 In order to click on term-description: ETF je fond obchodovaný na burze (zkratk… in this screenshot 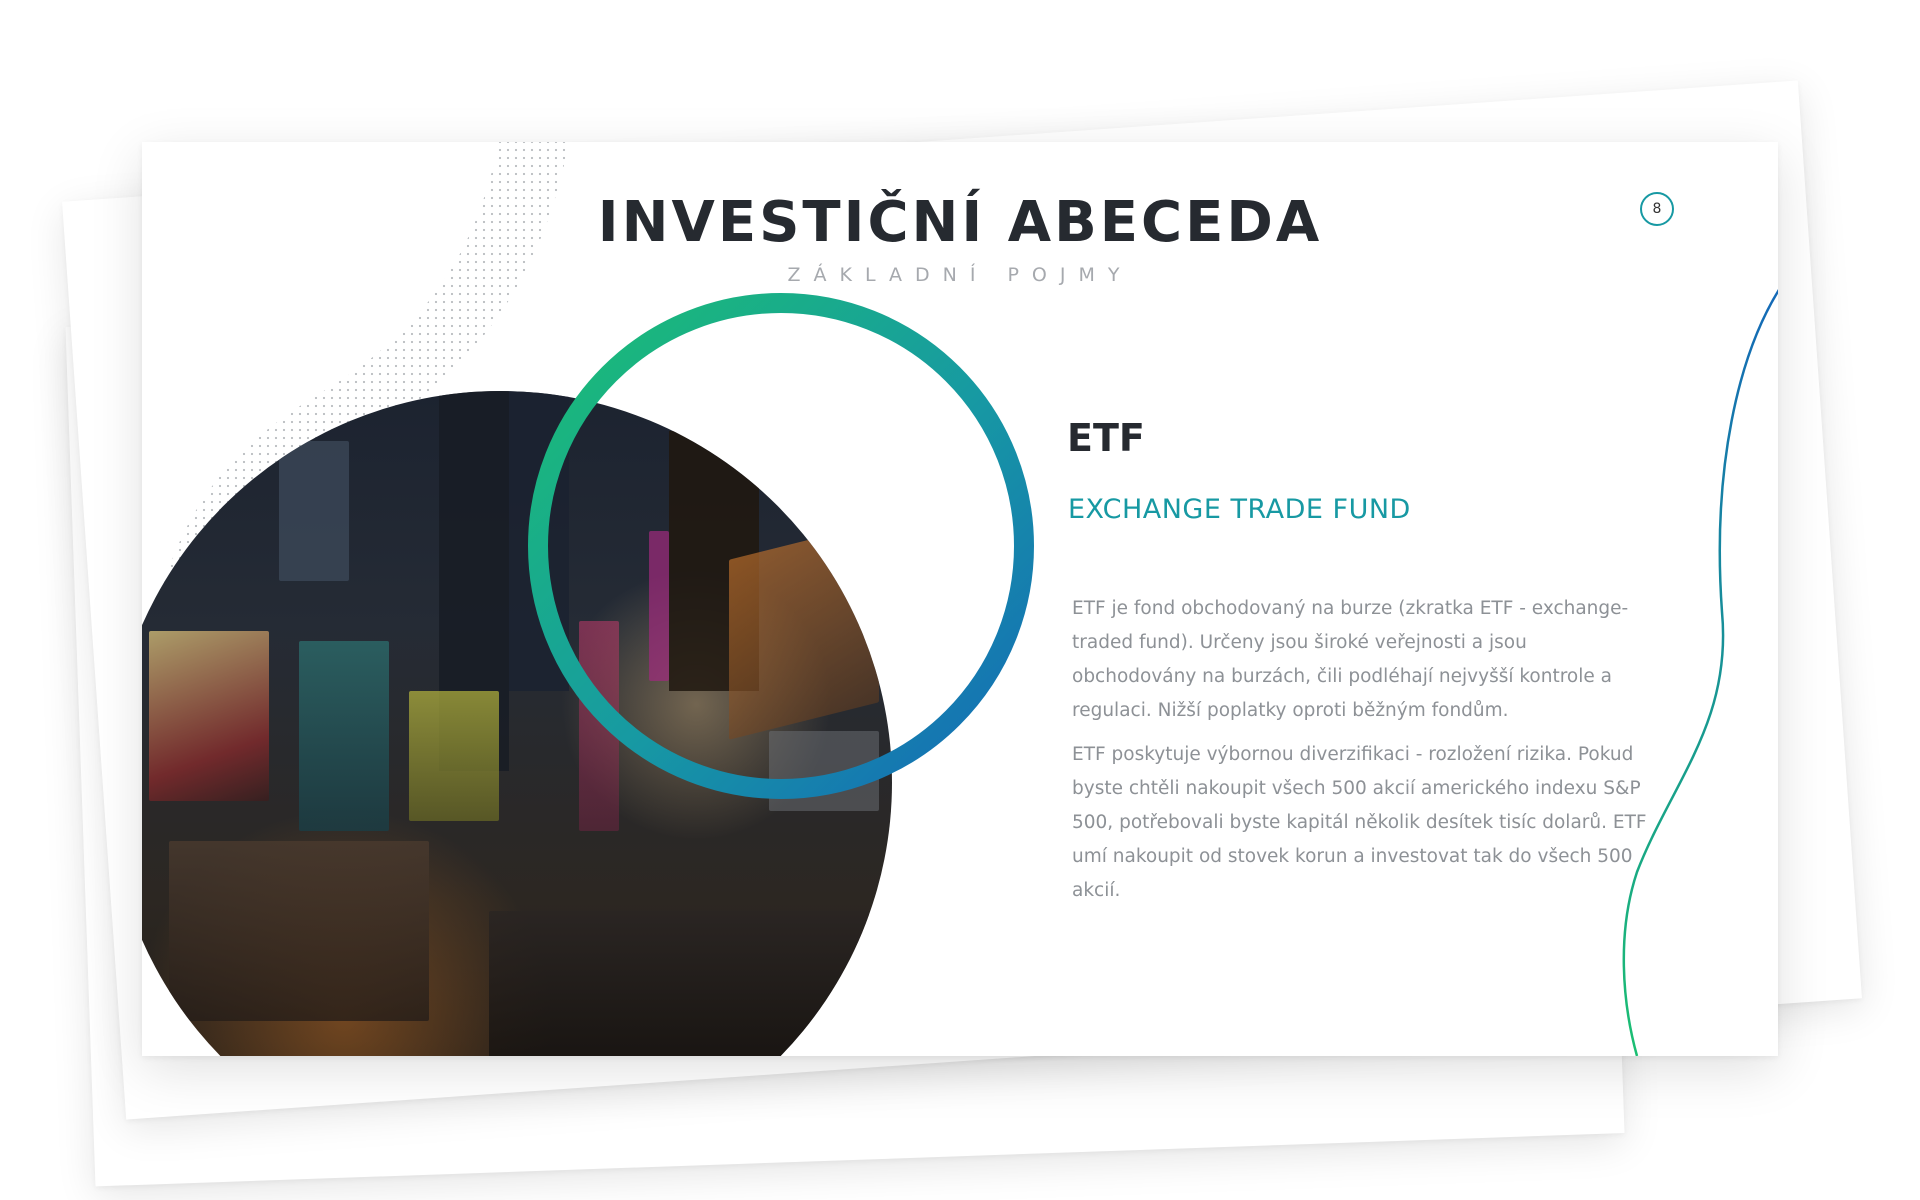, I will do `click(1362, 755)`.